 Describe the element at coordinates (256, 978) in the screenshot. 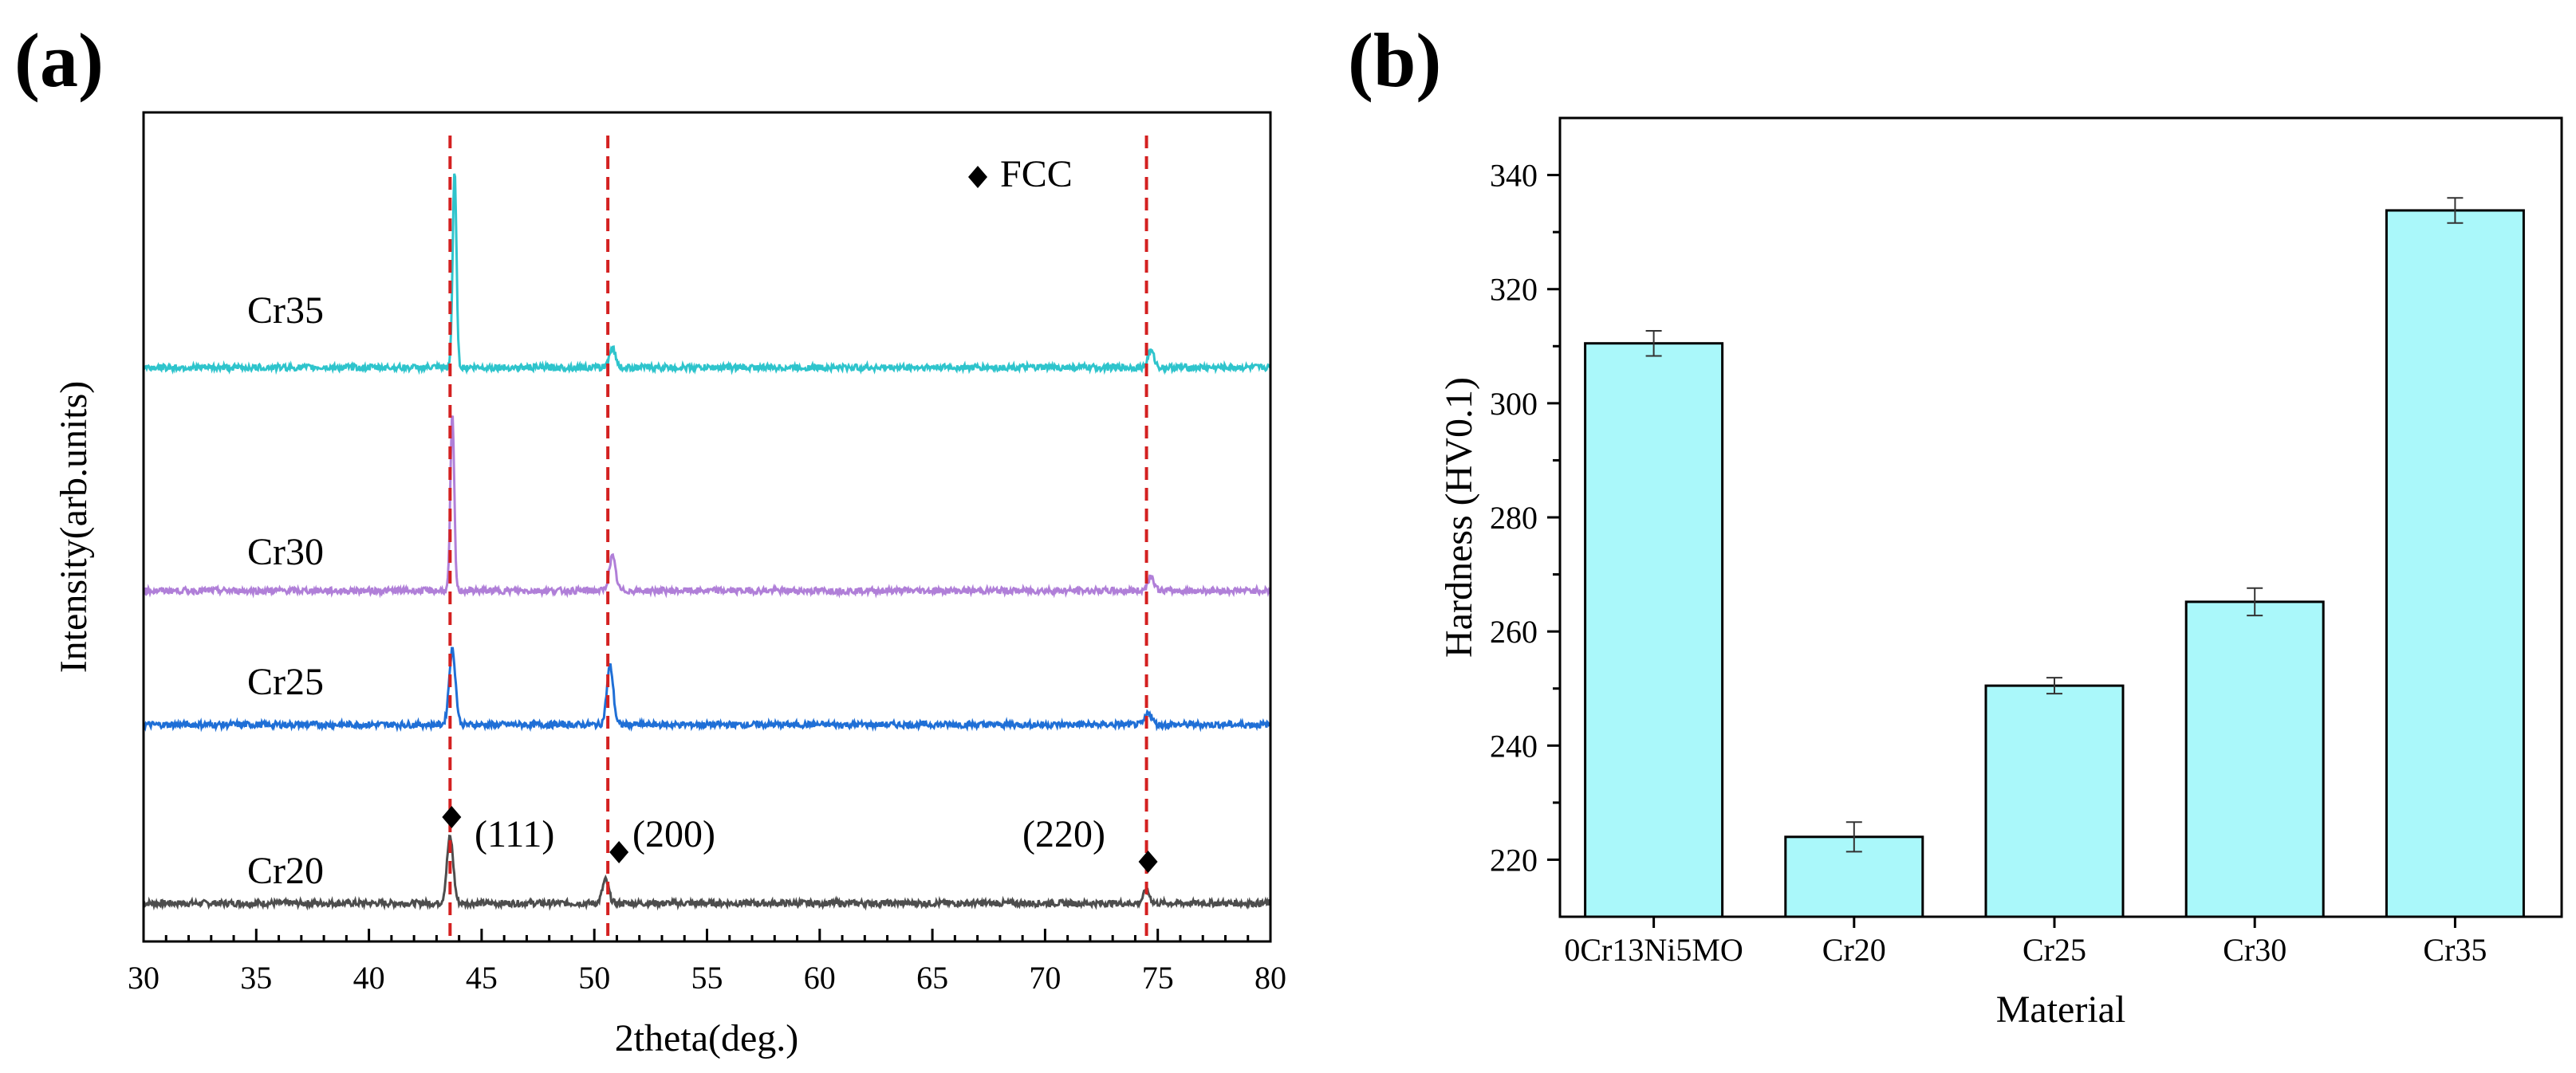

I see `x-tick-label: 35` at that location.